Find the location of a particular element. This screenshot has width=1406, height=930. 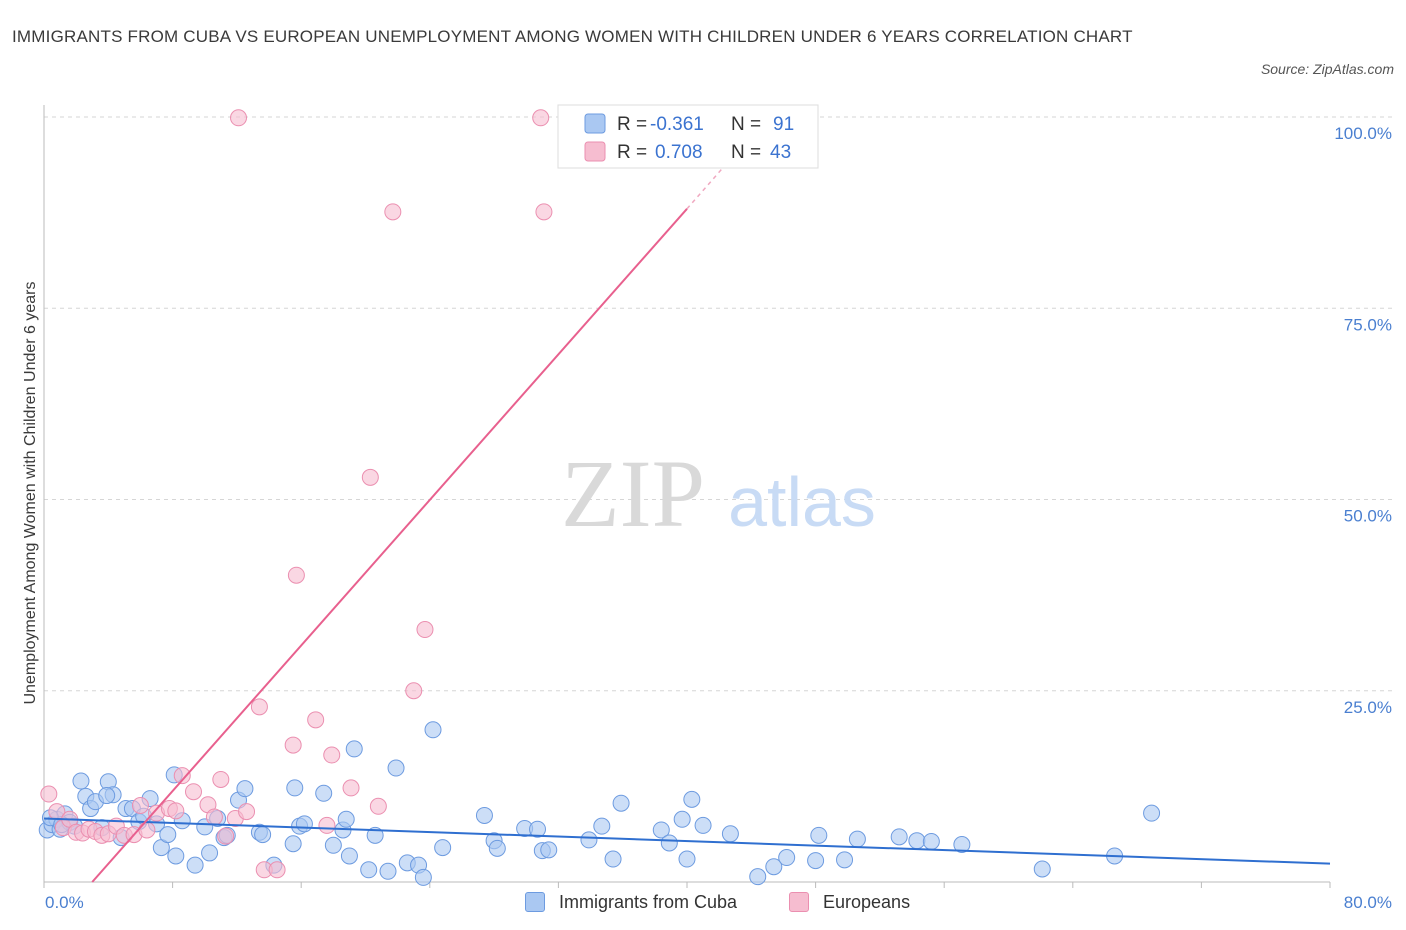

legend-top: R = -0.361 N = 91 R = 0.708 N = 43 is located at coordinates (688, 136).